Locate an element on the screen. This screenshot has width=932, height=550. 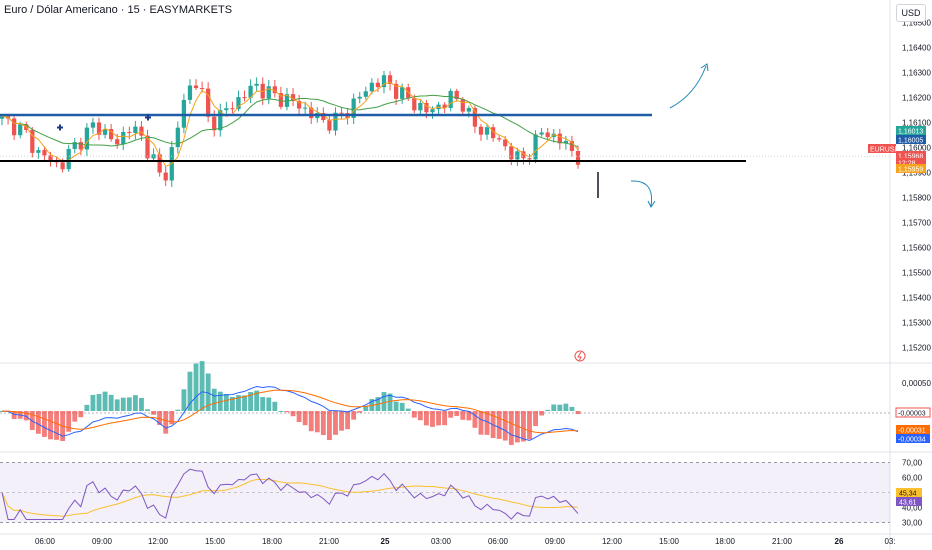
macd-line is located at coordinates (290, 413).